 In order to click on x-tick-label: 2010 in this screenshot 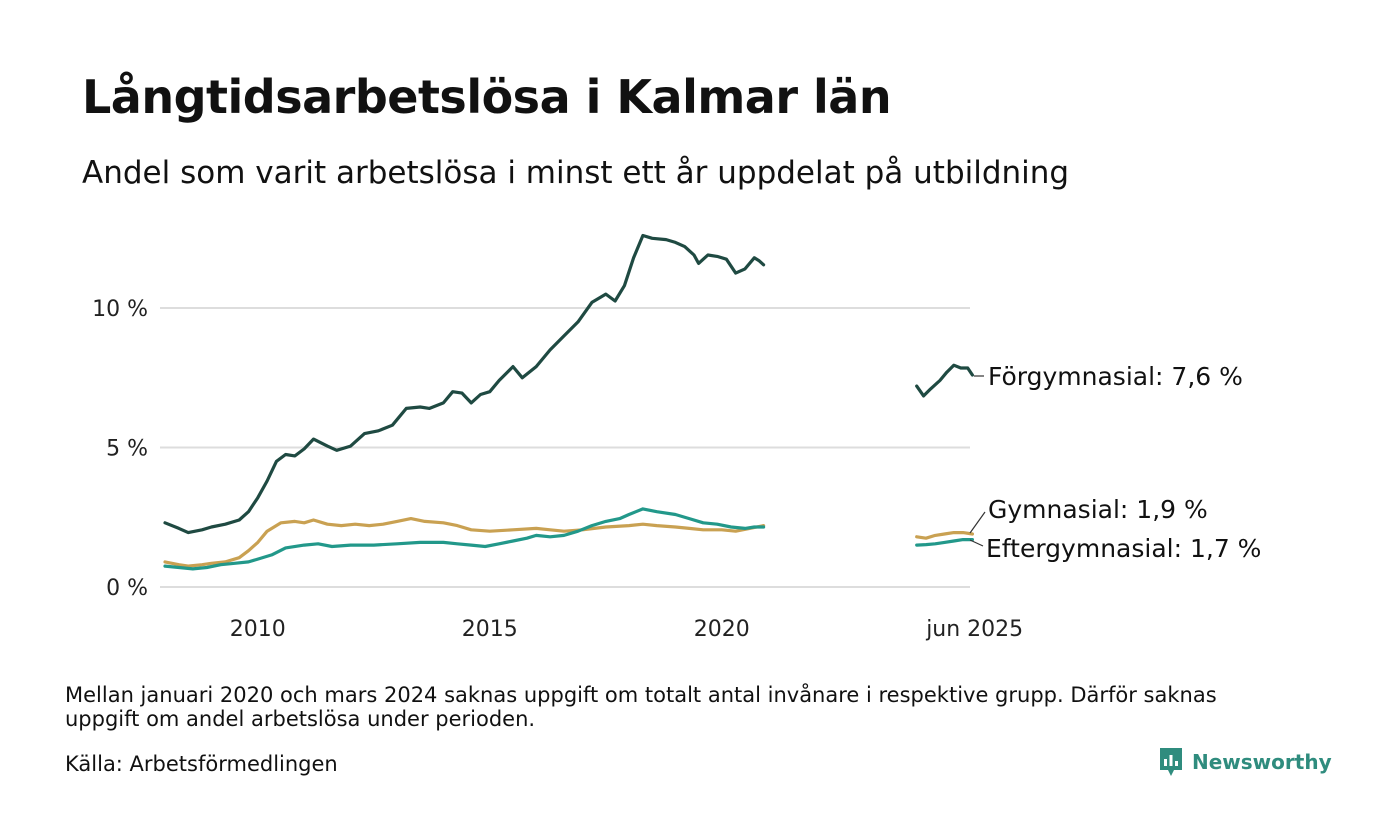, I will do `click(258, 629)`.